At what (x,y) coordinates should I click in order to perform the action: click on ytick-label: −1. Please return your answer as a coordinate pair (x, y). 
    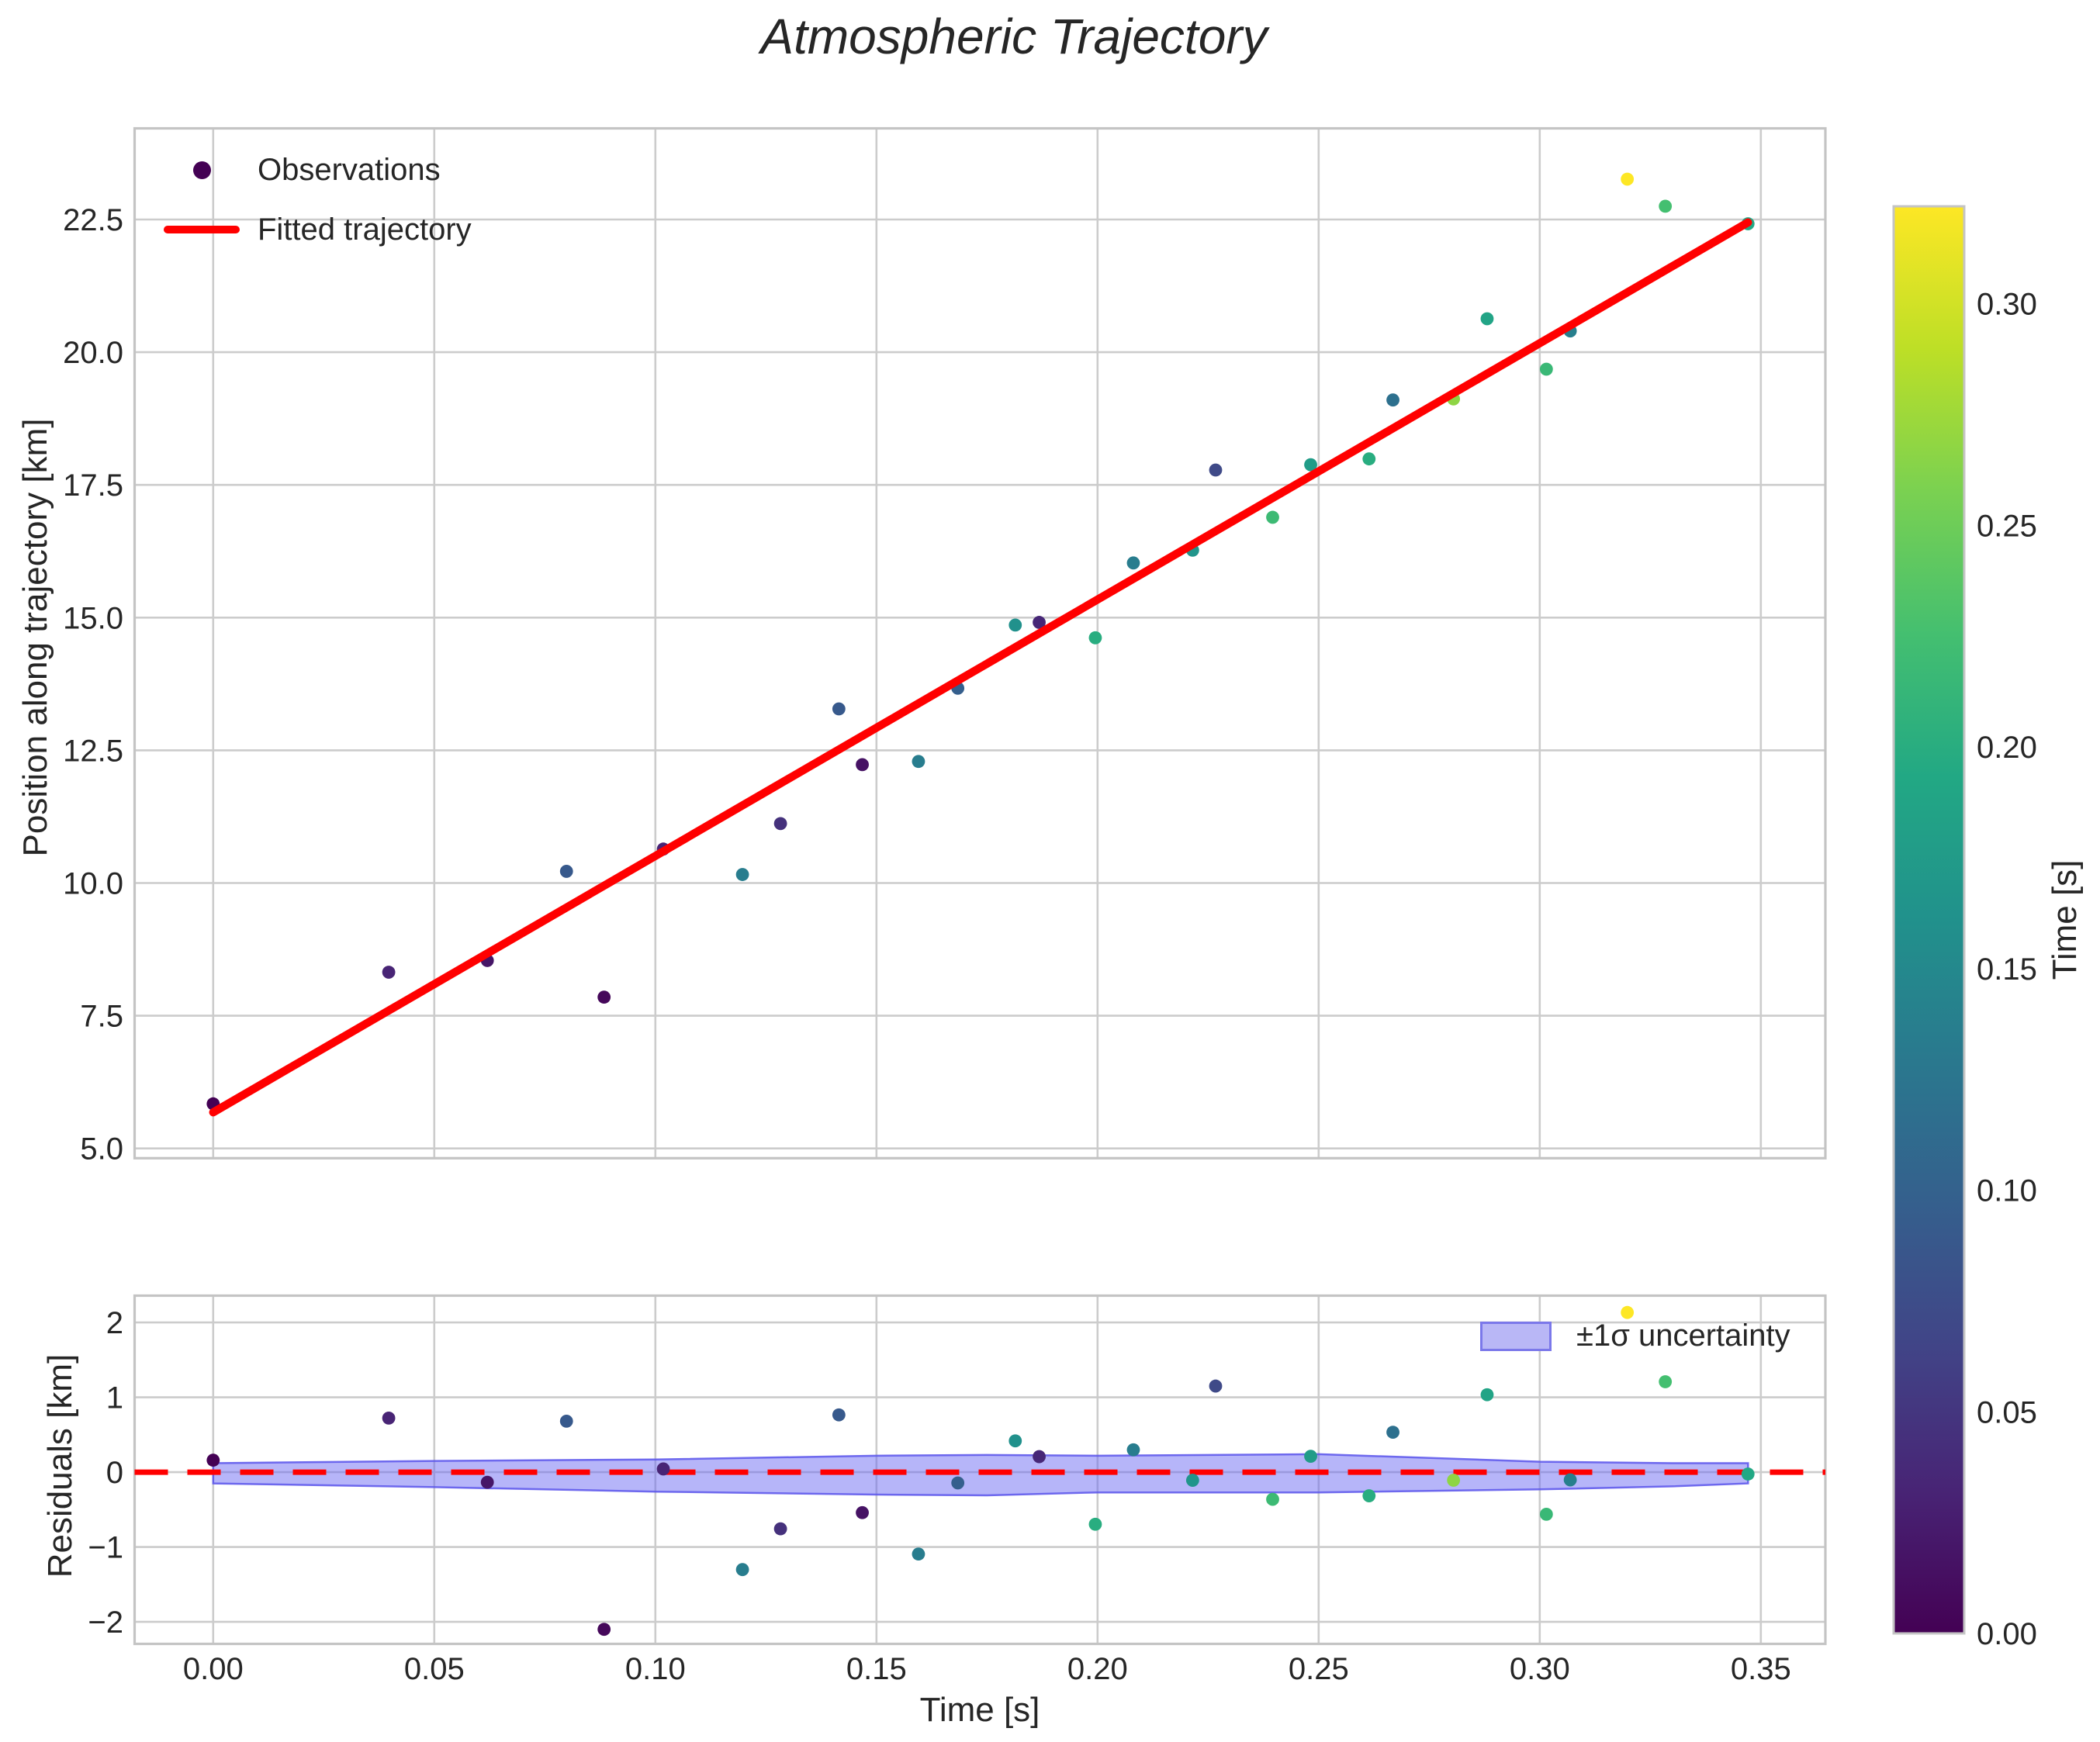
    Looking at the image, I should click on (105, 1548).